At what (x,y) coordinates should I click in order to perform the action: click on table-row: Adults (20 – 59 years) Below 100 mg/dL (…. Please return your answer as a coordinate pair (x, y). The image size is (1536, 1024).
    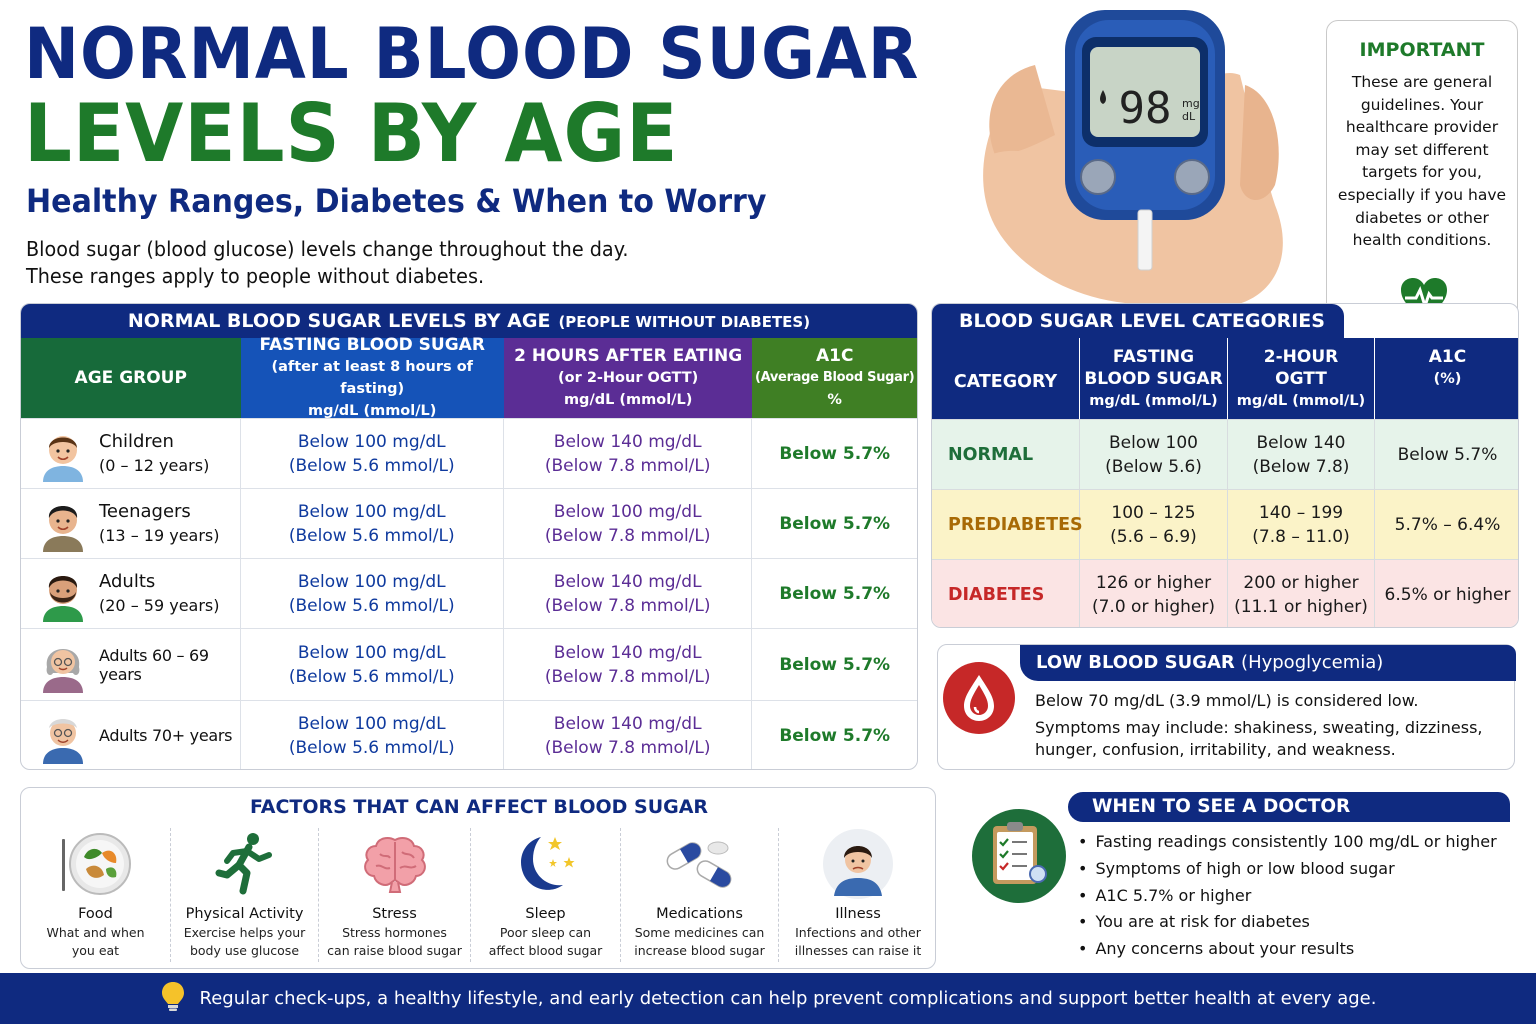
    Looking at the image, I should click on (469, 593).